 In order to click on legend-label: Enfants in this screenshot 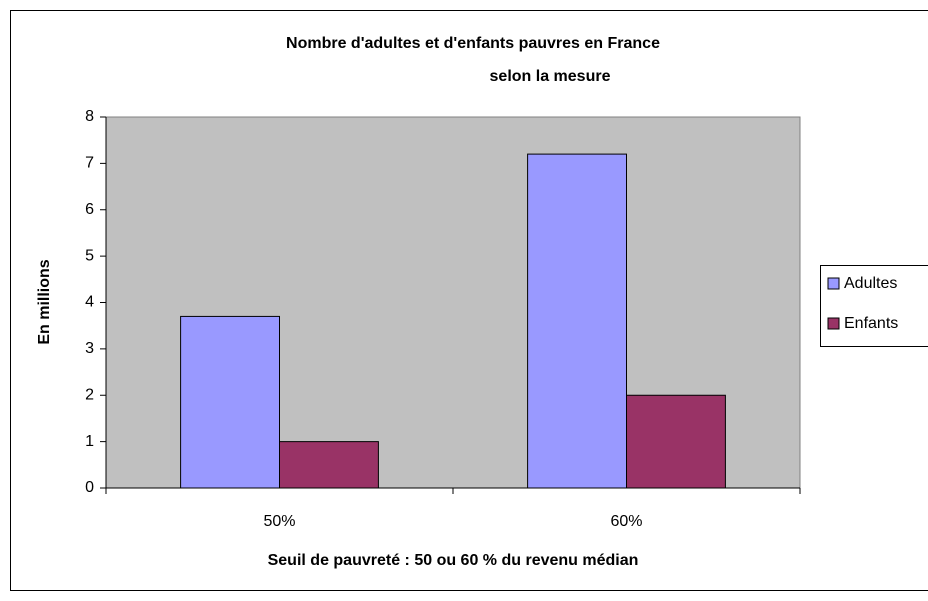, I will do `click(871, 323)`.